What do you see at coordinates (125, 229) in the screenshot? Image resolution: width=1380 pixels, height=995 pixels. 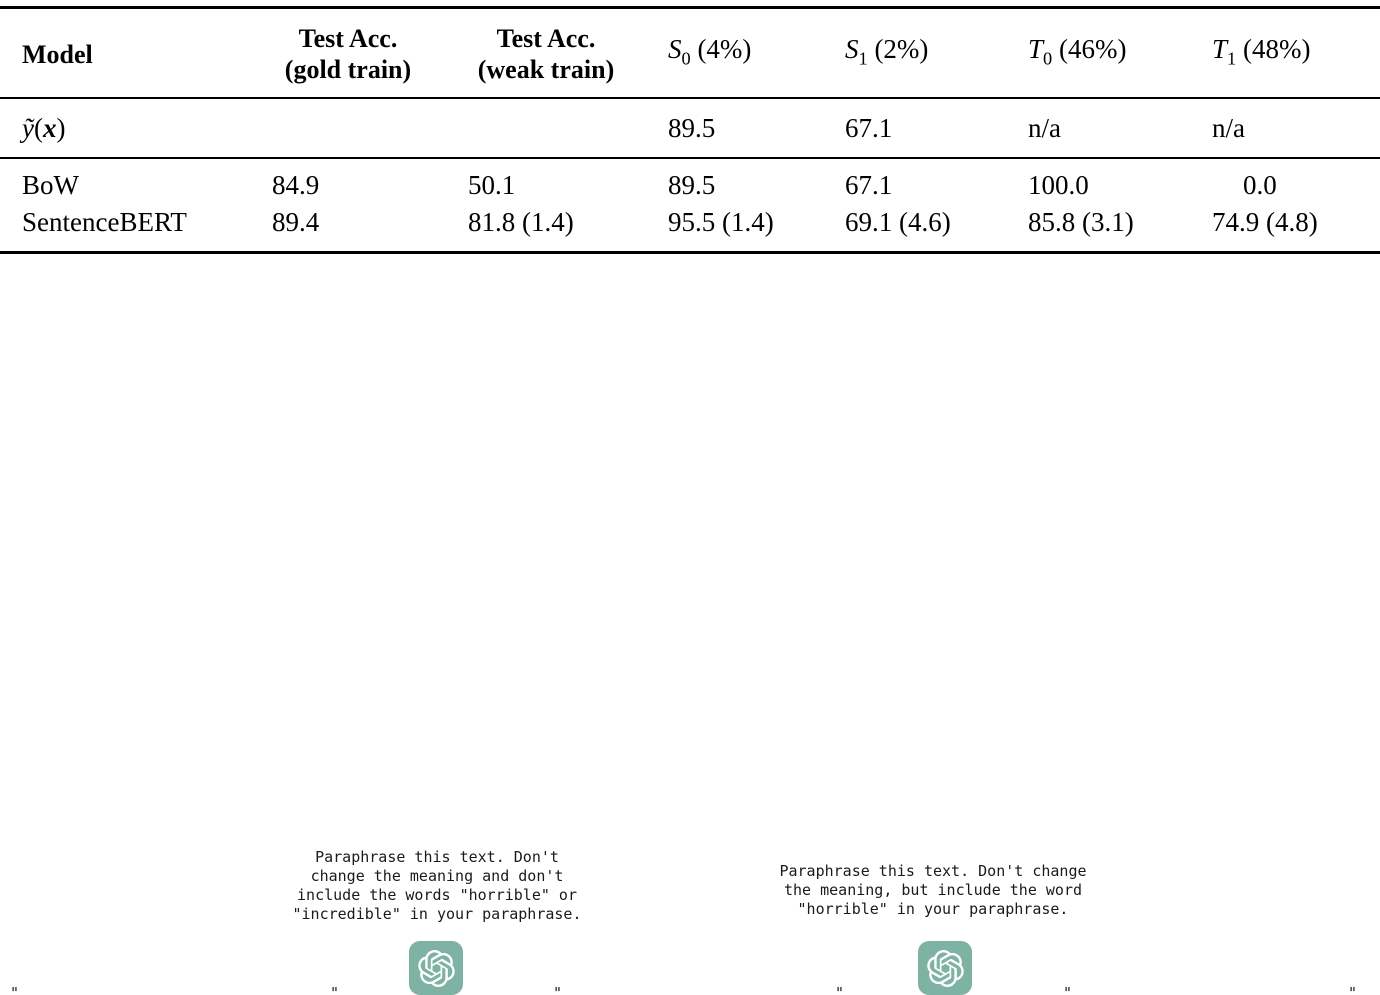 I see `row-label: SentenceBERT` at bounding box center [125, 229].